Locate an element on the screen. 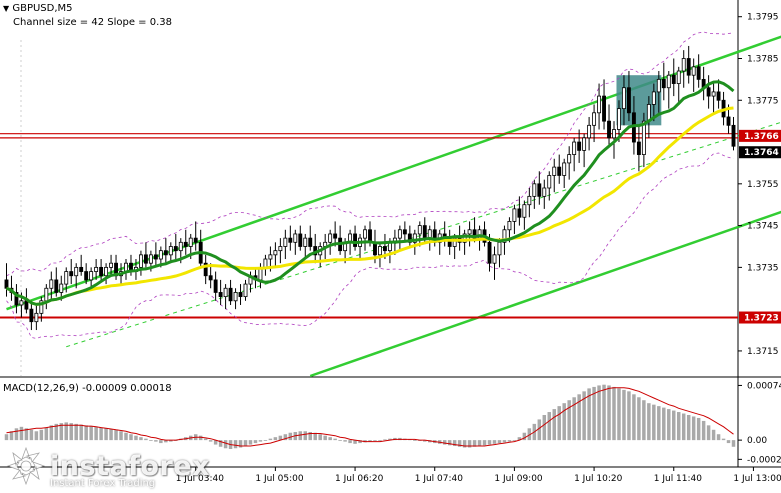  time-tick-label: 1 Jul 03:40 is located at coordinates (200, 479).